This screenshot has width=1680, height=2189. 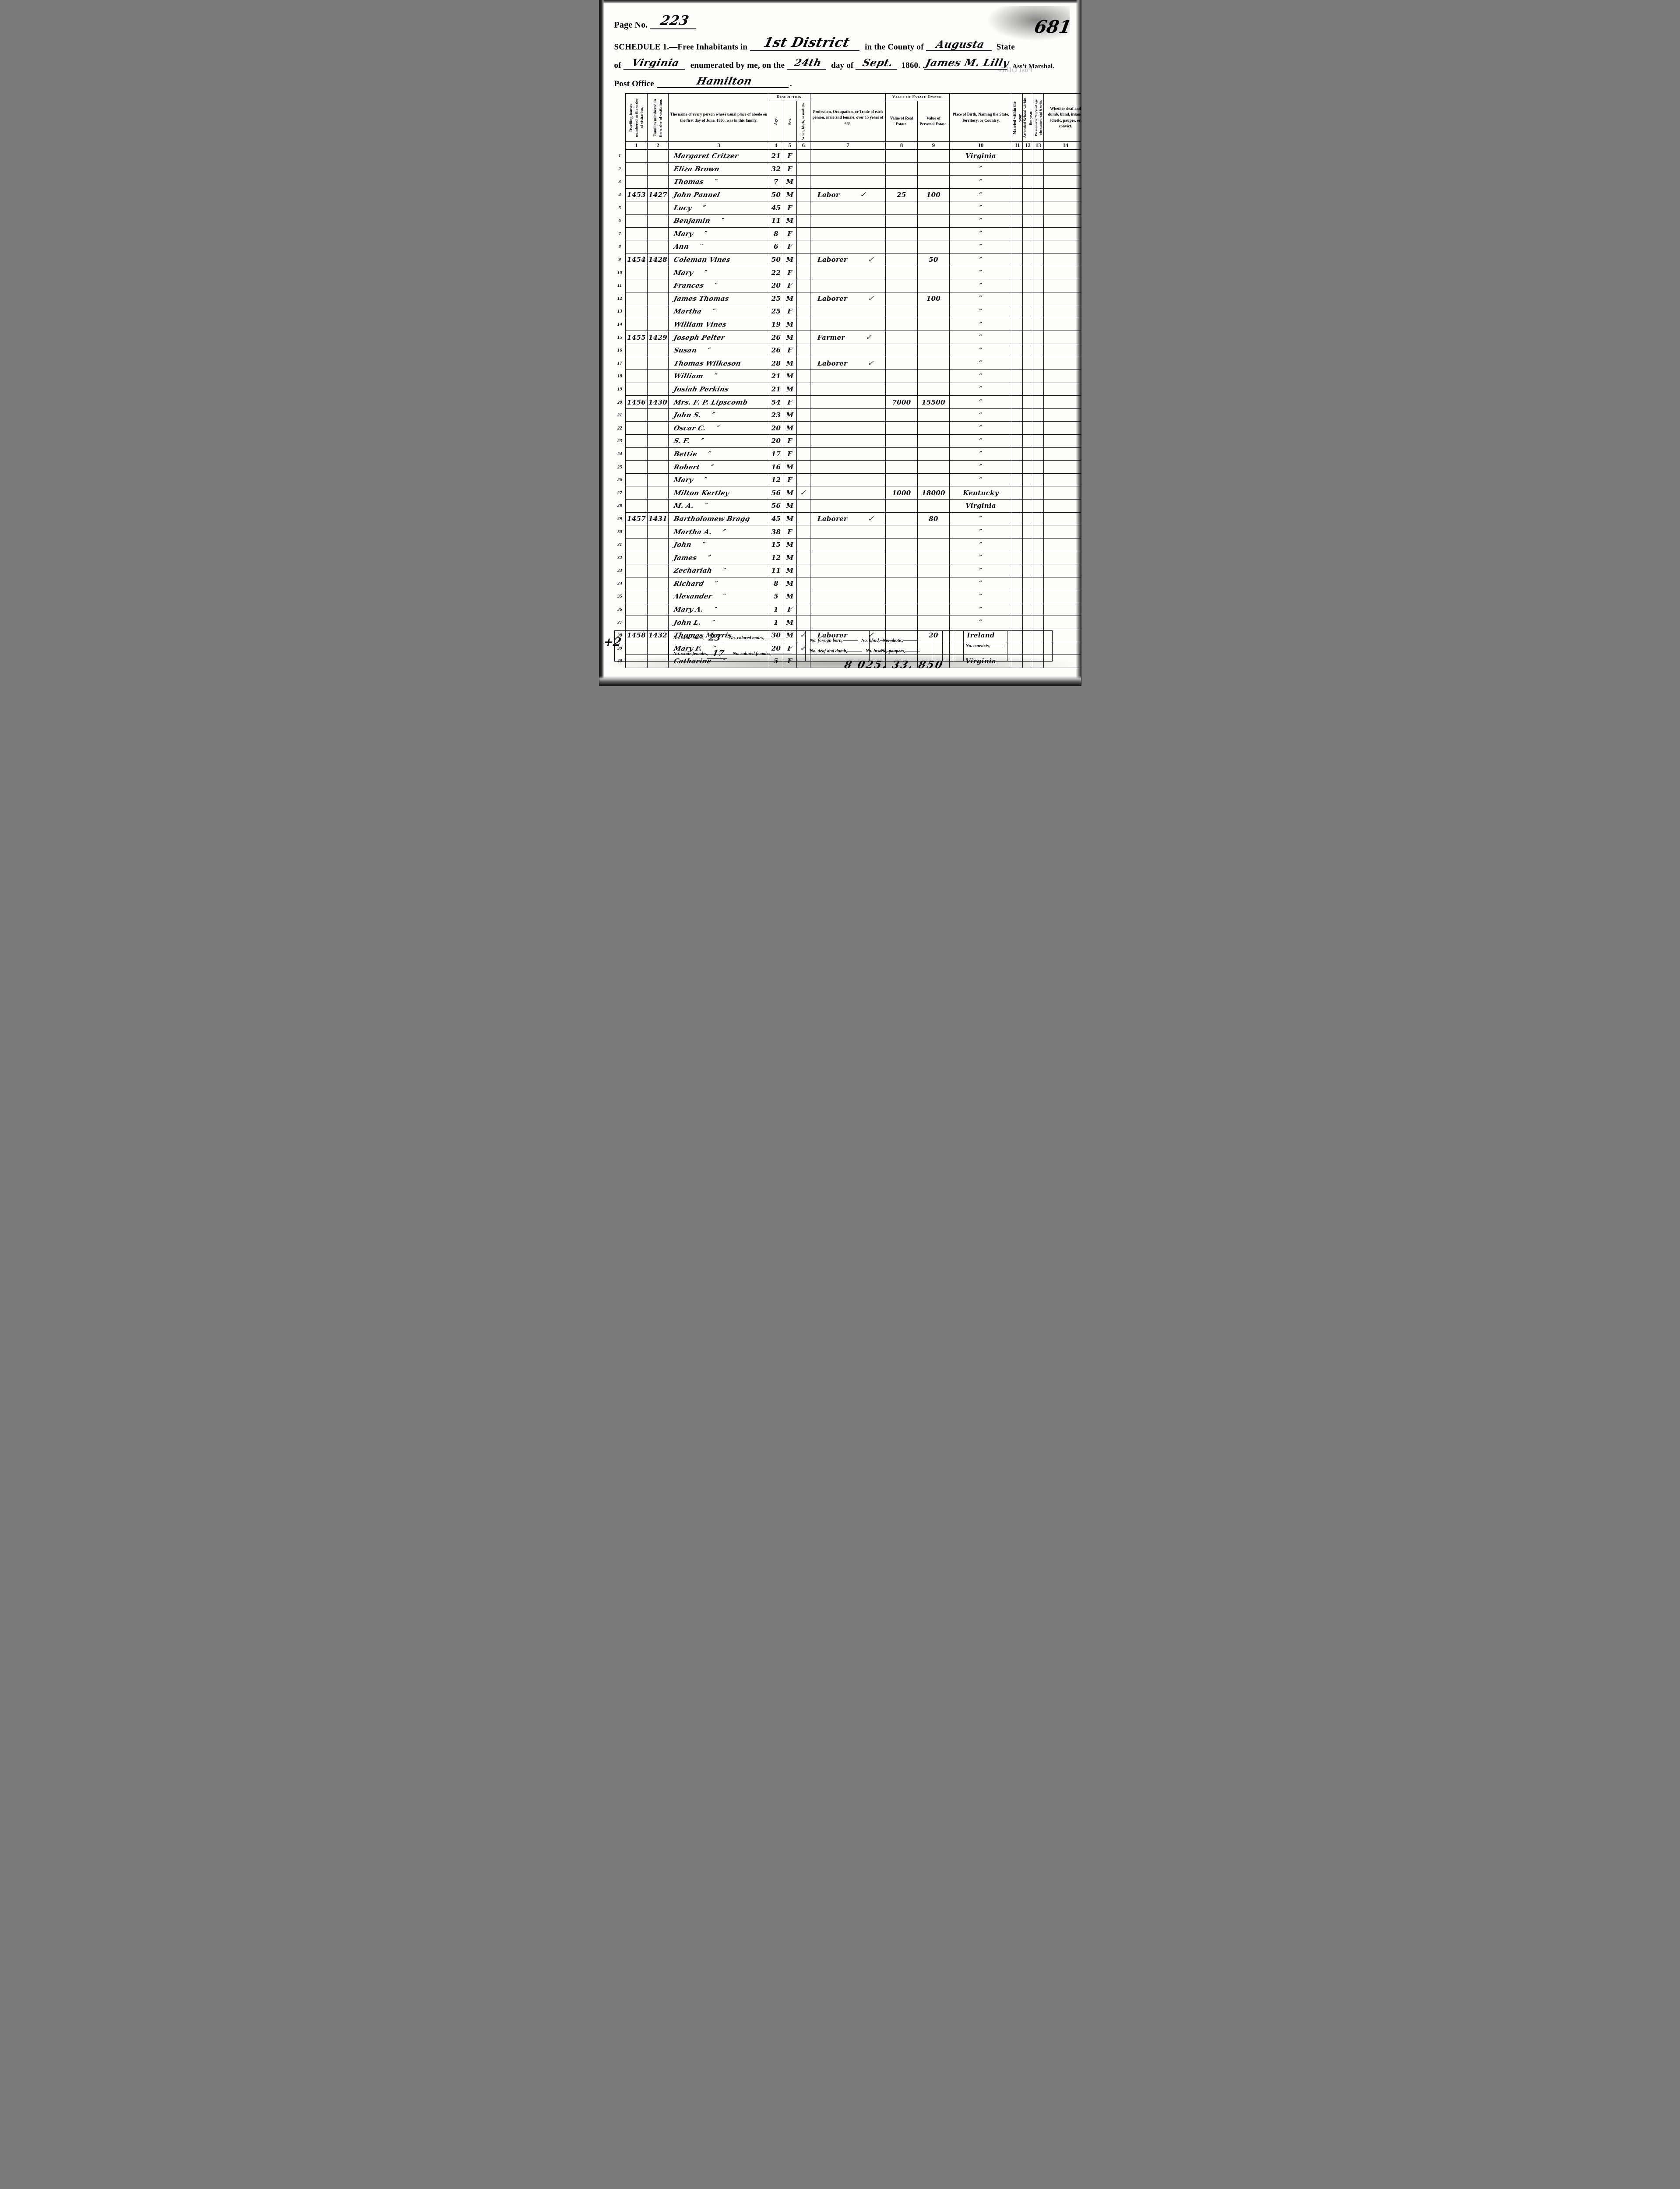 What do you see at coordinates (718, 324) in the screenshot?
I see `person-name: William Vines` at bounding box center [718, 324].